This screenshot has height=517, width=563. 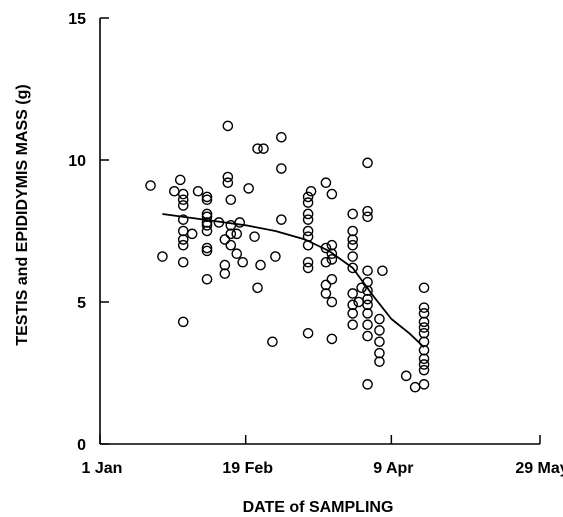 What do you see at coordinates (393, 468) in the screenshot?
I see `x-tick-label: 9 Apr` at bounding box center [393, 468].